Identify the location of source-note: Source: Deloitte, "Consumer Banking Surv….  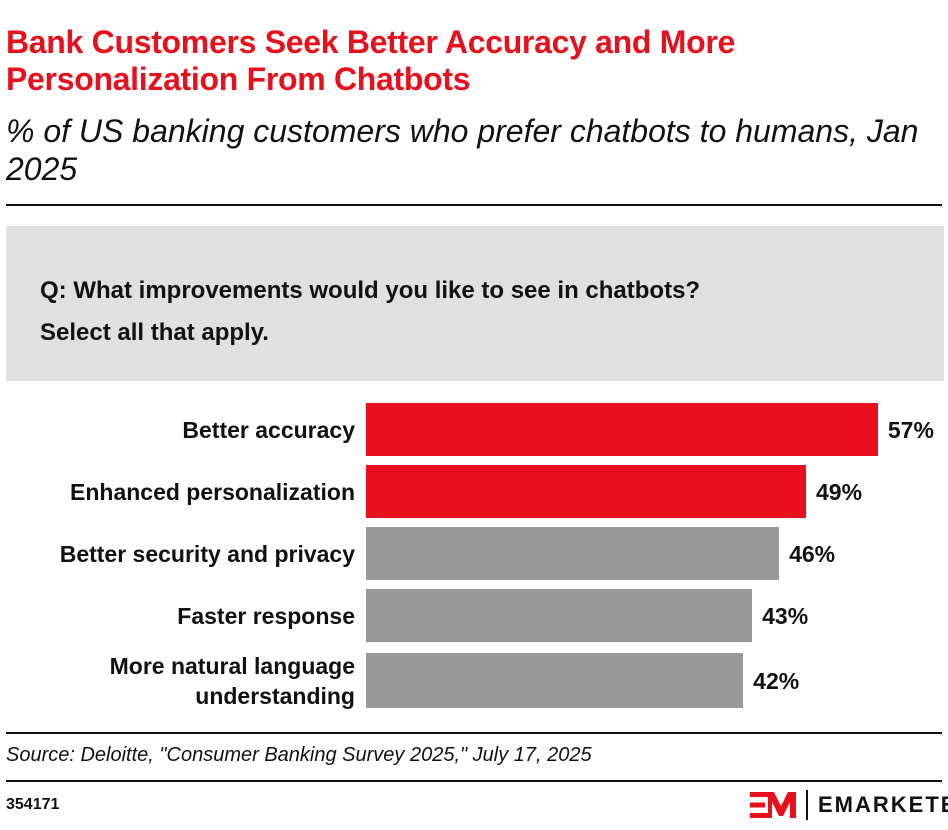
(299, 755).